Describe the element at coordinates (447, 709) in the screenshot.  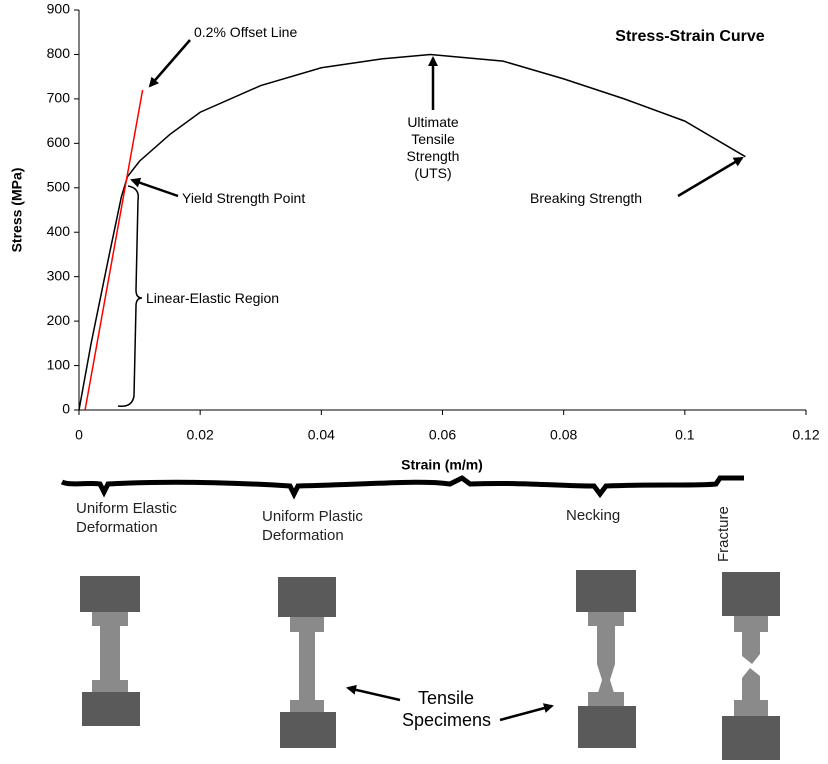
I see `specimen-label: Tensile Specimens` at that location.